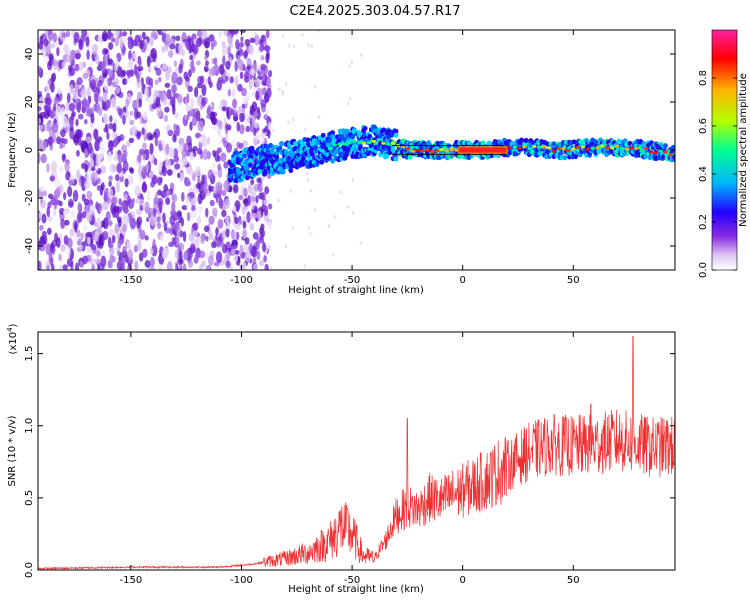 This screenshot has width=750, height=600. Describe the element at coordinates (573, 280) in the screenshot. I see `spectrogram-xtick-label: 50` at that location.